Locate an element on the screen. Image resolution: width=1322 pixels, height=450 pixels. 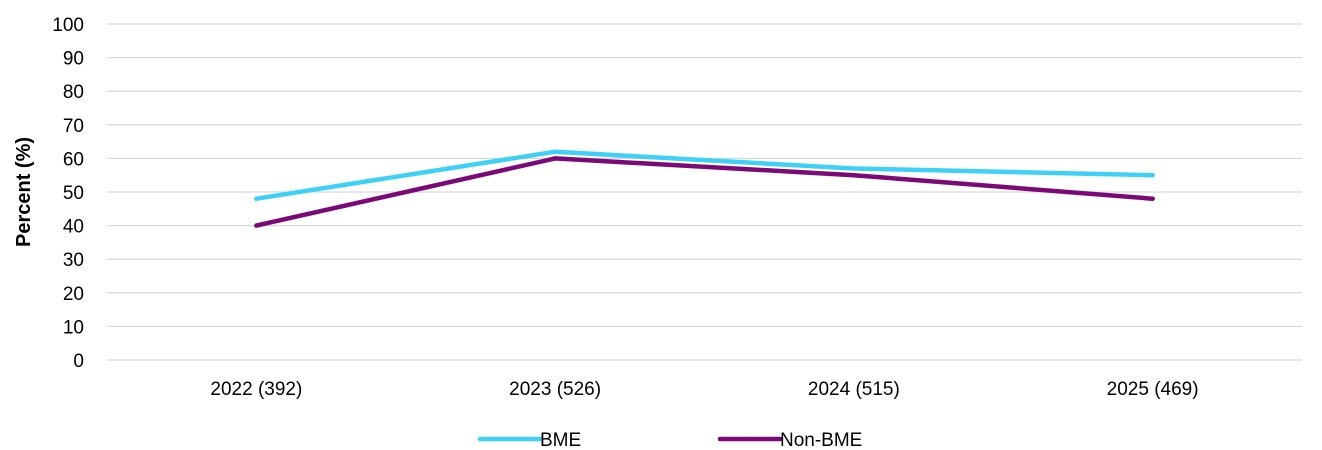
y-axis-ticks: 0 10 20 30 40 50 60 70 80 90 100 is located at coordinates (68, 193).